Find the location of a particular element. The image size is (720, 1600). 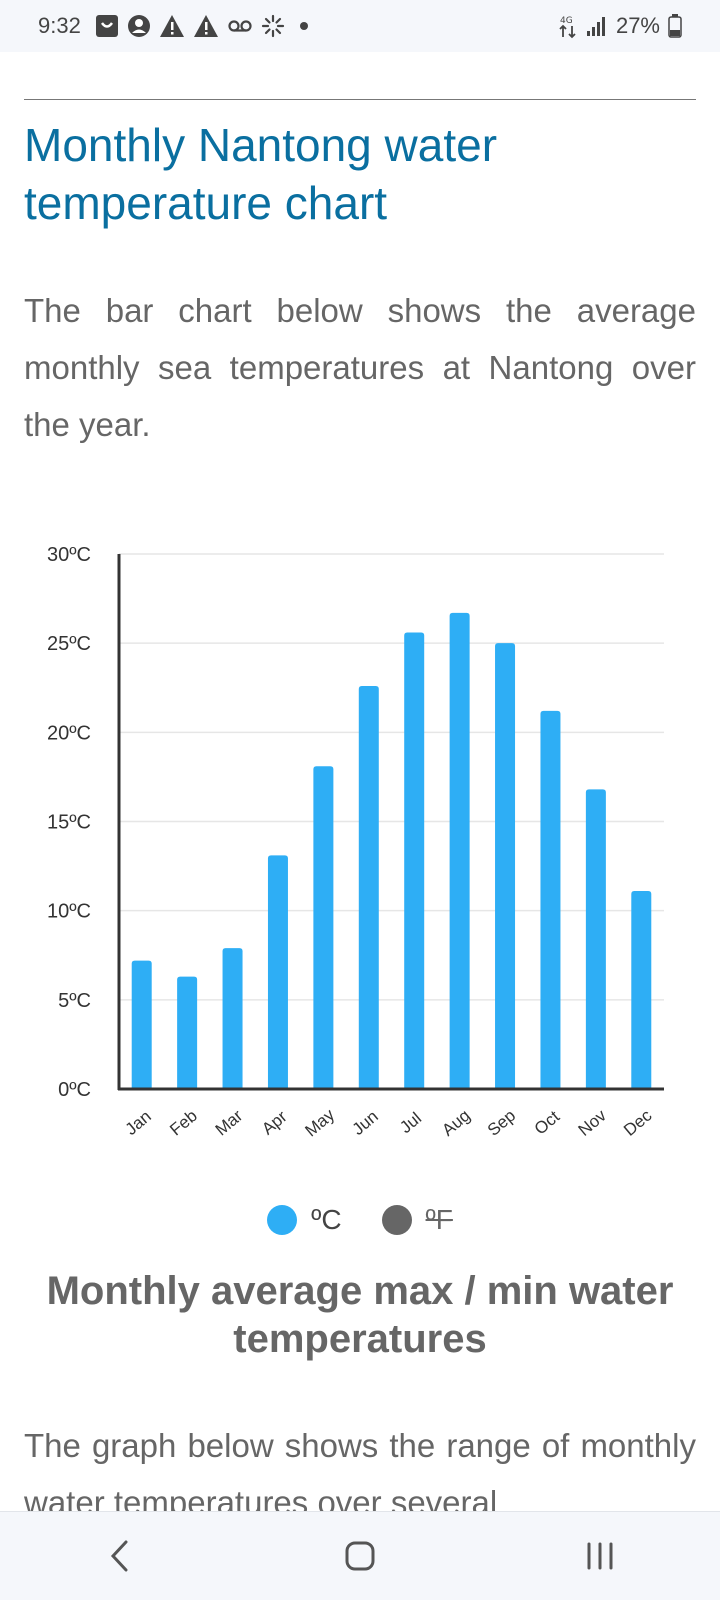

y-tick-label: 30ºC is located at coordinates (69, 555).